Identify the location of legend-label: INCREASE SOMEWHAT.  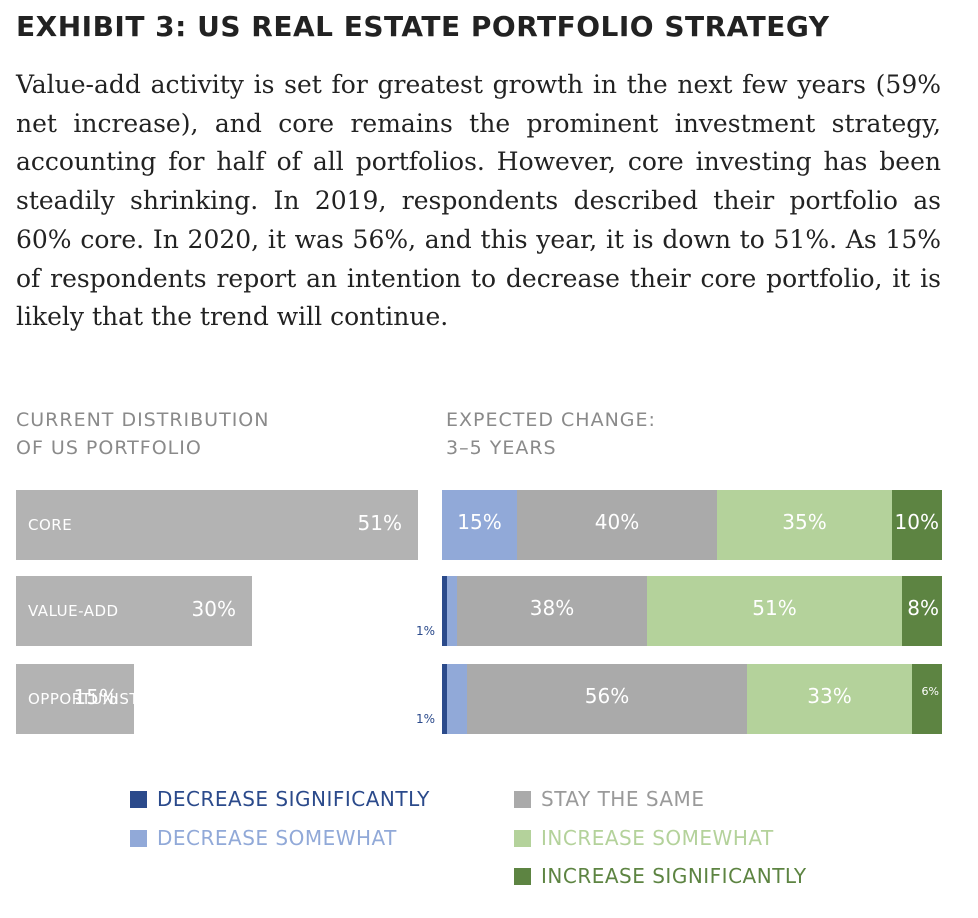
(657, 838).